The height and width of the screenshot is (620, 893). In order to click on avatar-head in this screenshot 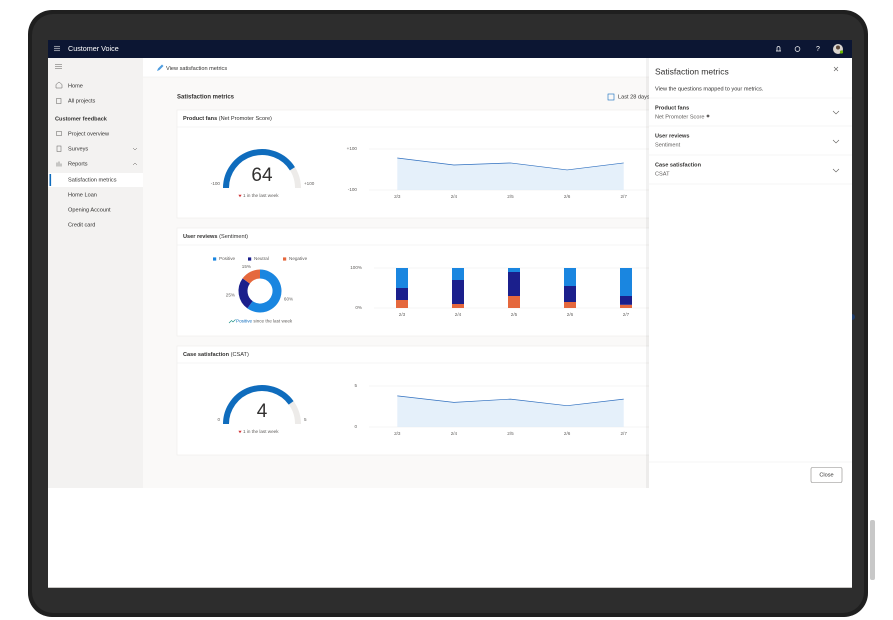, I will do `click(838, 47)`.